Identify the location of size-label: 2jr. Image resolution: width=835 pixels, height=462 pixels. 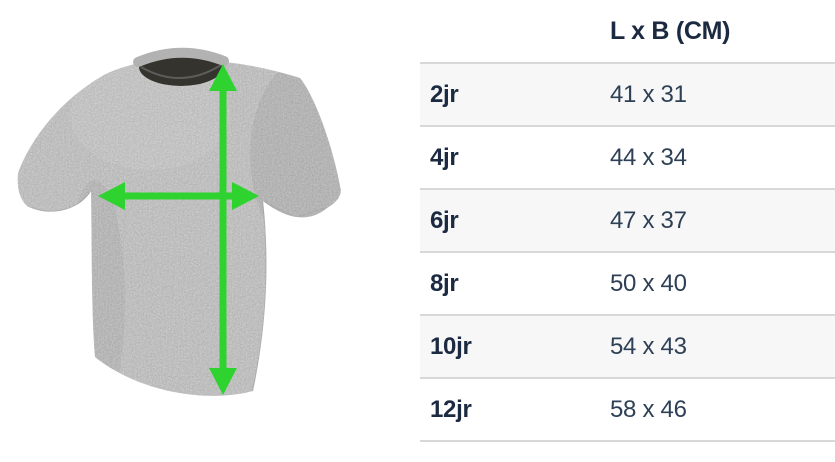
(444, 94).